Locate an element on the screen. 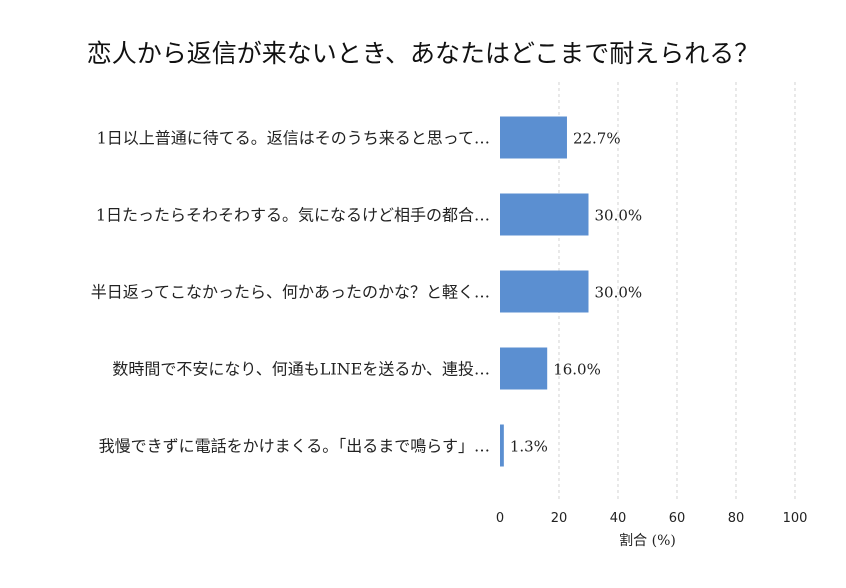  x-tick-label: 0 is located at coordinates (500, 518).